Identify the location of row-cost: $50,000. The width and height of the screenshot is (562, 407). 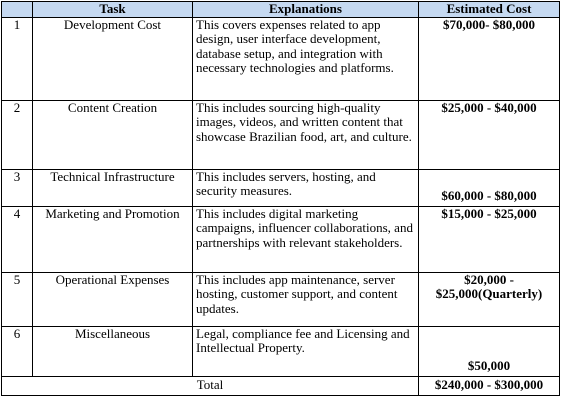
(489, 351).